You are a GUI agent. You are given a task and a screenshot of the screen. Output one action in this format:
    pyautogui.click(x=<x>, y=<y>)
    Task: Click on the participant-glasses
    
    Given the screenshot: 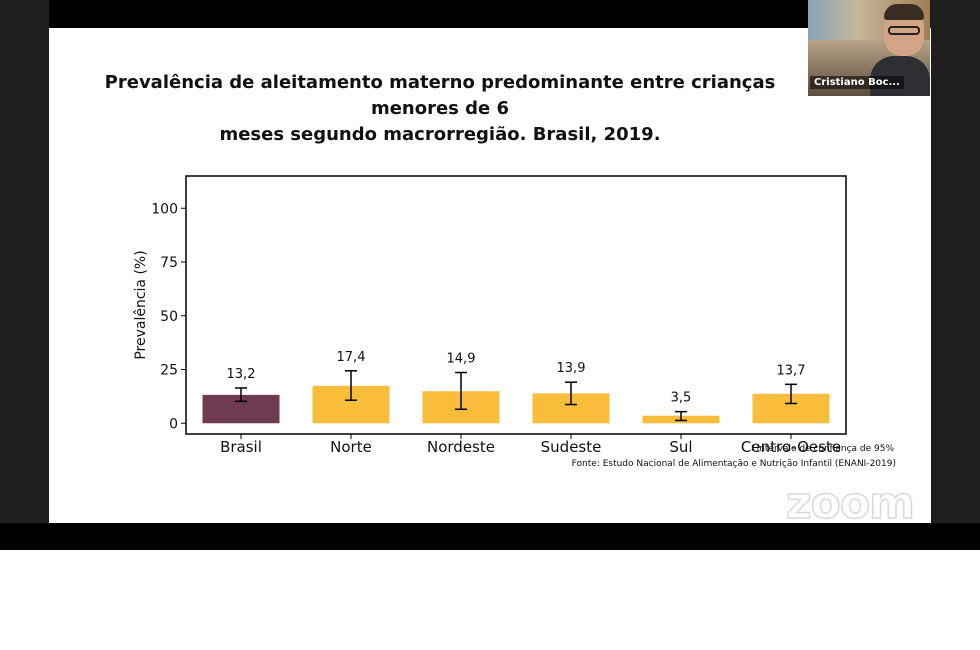 What is the action you would take?
    pyautogui.click(x=904, y=30)
    